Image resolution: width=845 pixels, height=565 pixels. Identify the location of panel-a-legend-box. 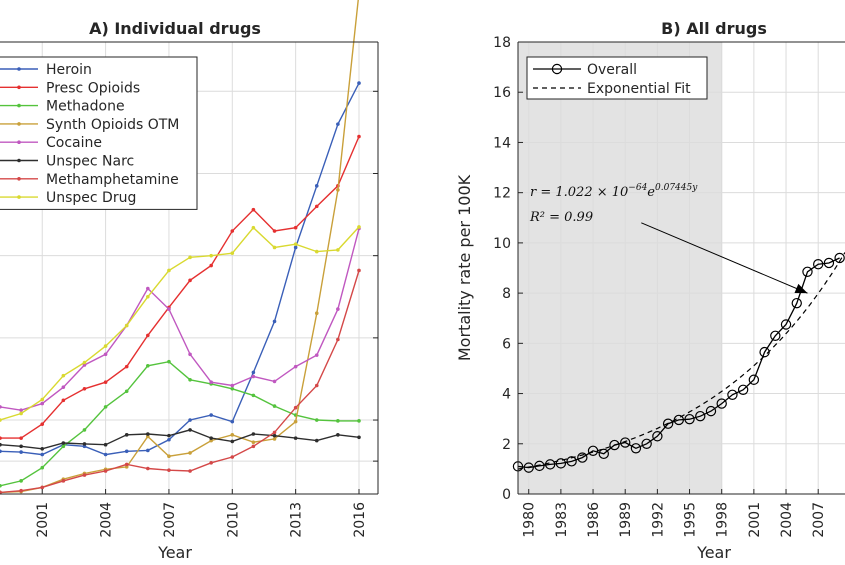
(99, 133).